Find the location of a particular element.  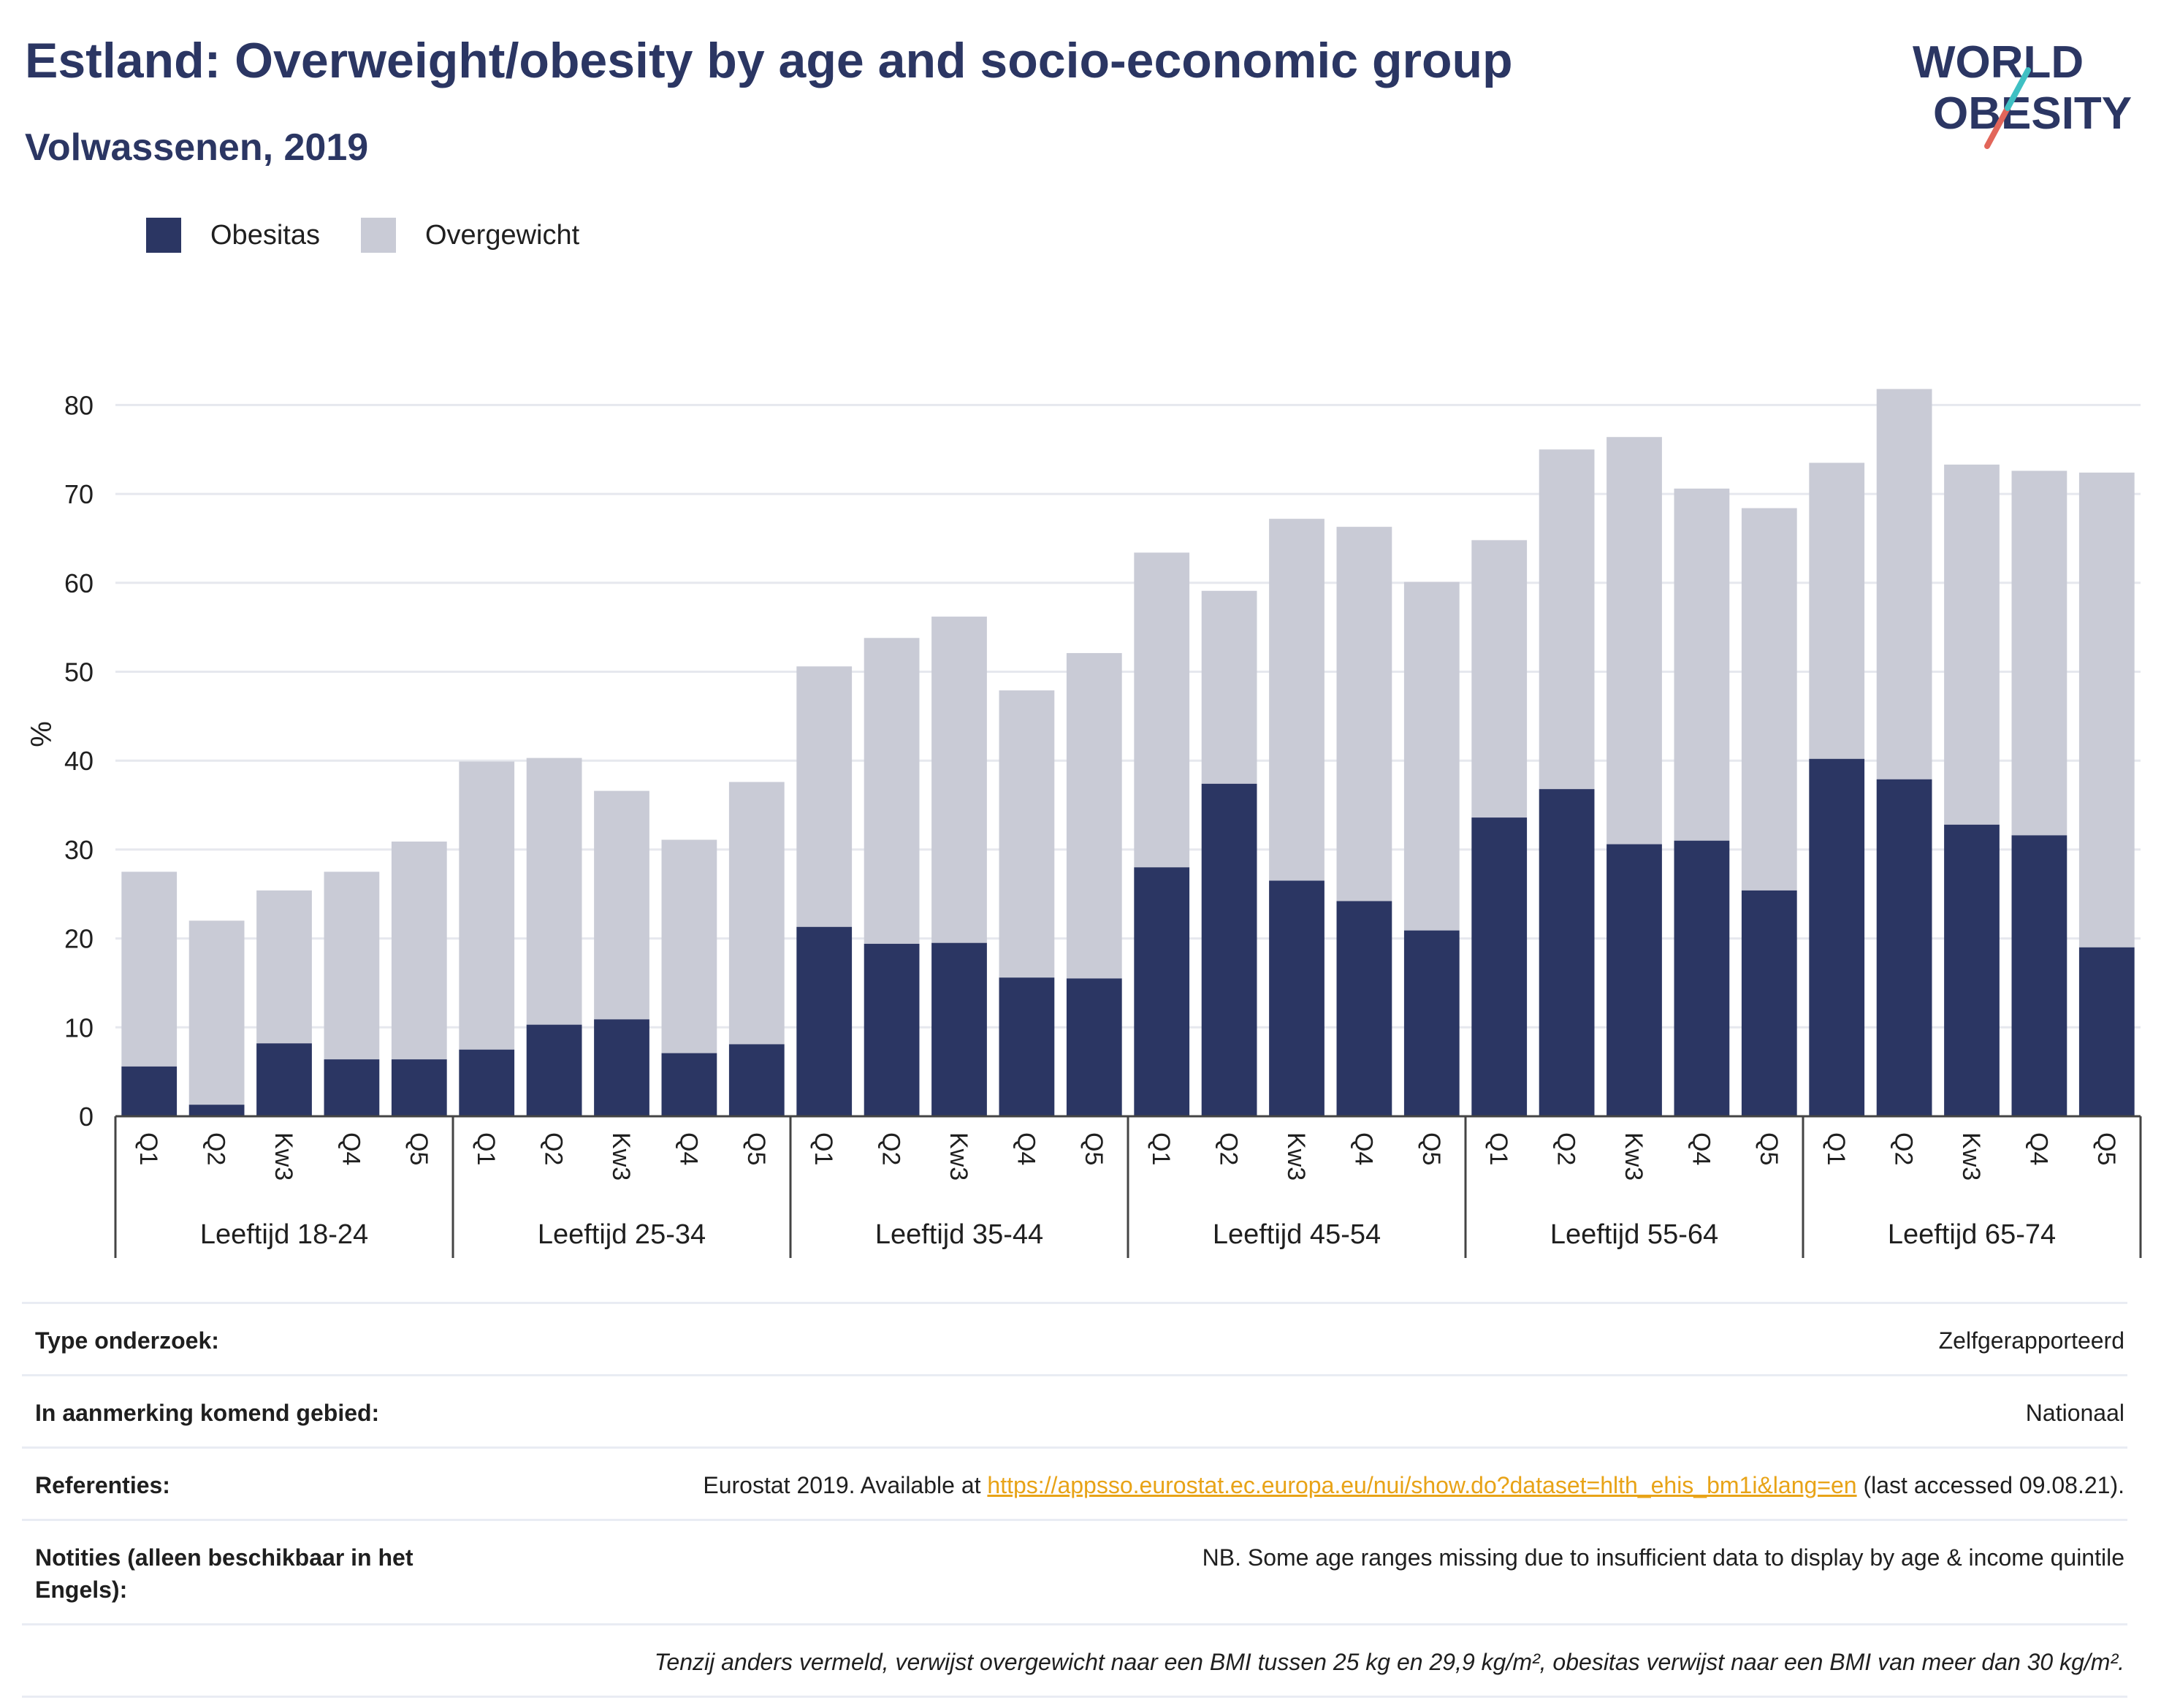

x-tick-label-g0-Kw3: Kw3 is located at coordinates (283, 1156).